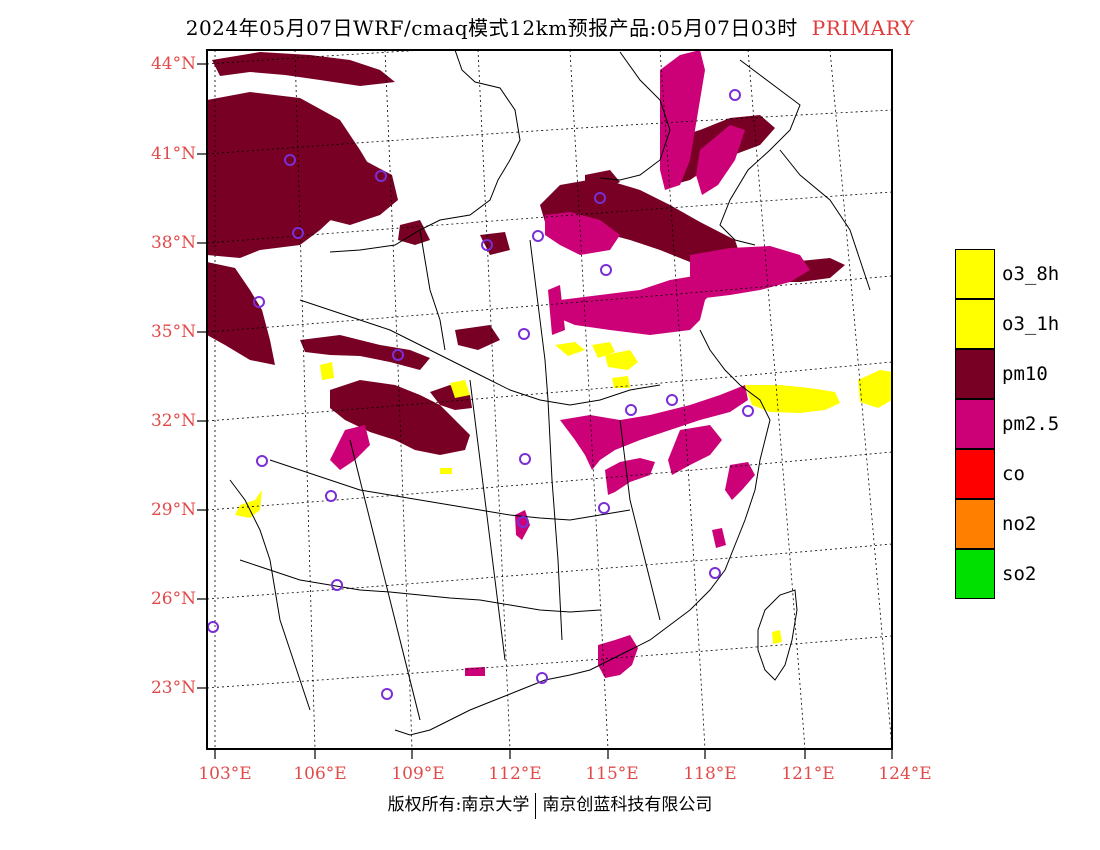 This screenshot has height=850, width=1100. Describe the element at coordinates (173, 510) in the screenshot. I see `lat-label-29n: 29°N` at that location.